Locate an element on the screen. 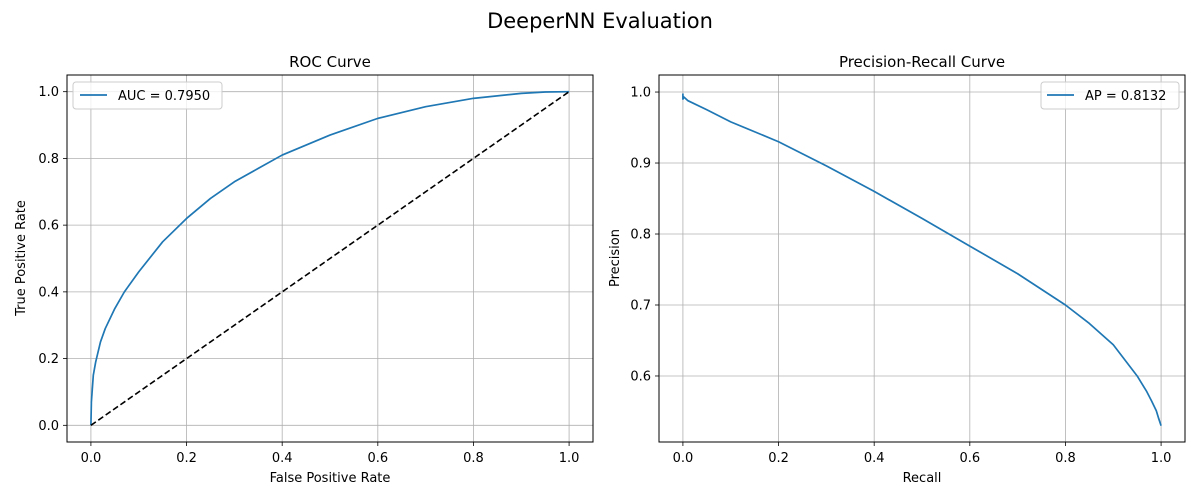  roc-legend: AUC = 0.7950 is located at coordinates (147, 95).